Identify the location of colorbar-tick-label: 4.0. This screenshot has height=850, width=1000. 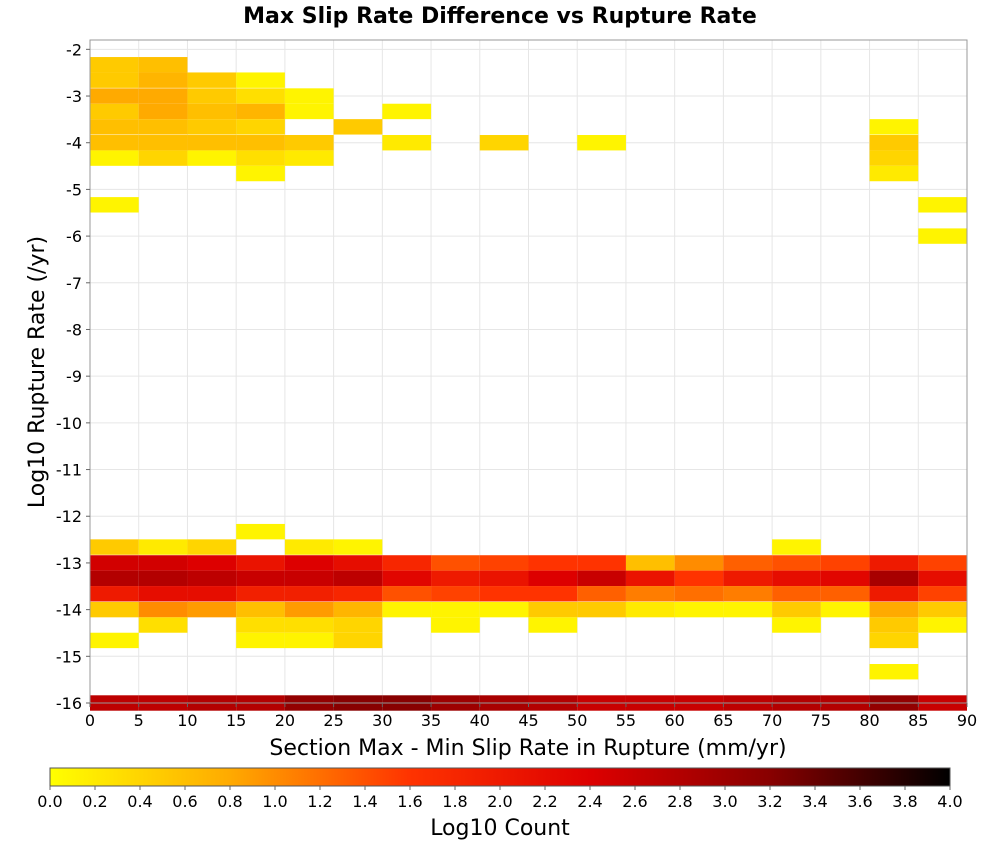
(949, 801).